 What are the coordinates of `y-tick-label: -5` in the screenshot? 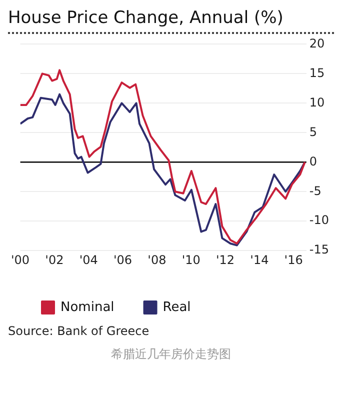 It's located at (315, 191).